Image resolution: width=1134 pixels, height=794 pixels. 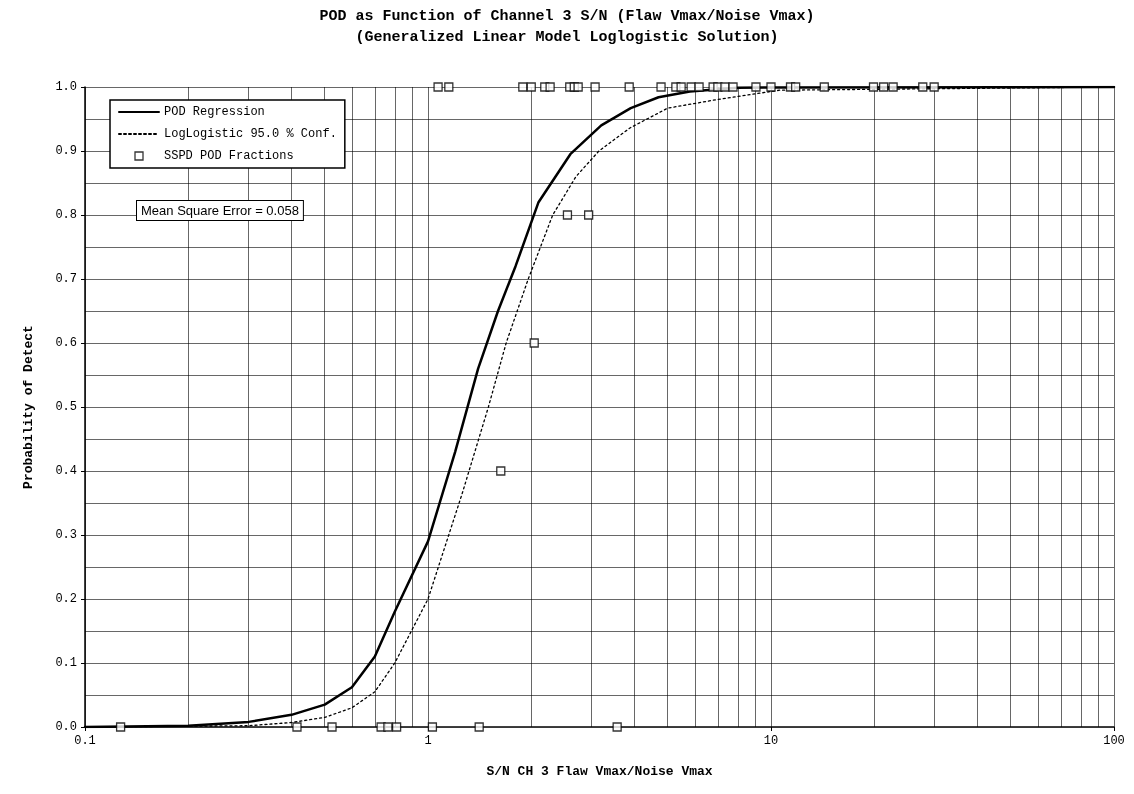 What do you see at coordinates (1114, 741) in the screenshot?
I see `x-tick-label: 100` at bounding box center [1114, 741].